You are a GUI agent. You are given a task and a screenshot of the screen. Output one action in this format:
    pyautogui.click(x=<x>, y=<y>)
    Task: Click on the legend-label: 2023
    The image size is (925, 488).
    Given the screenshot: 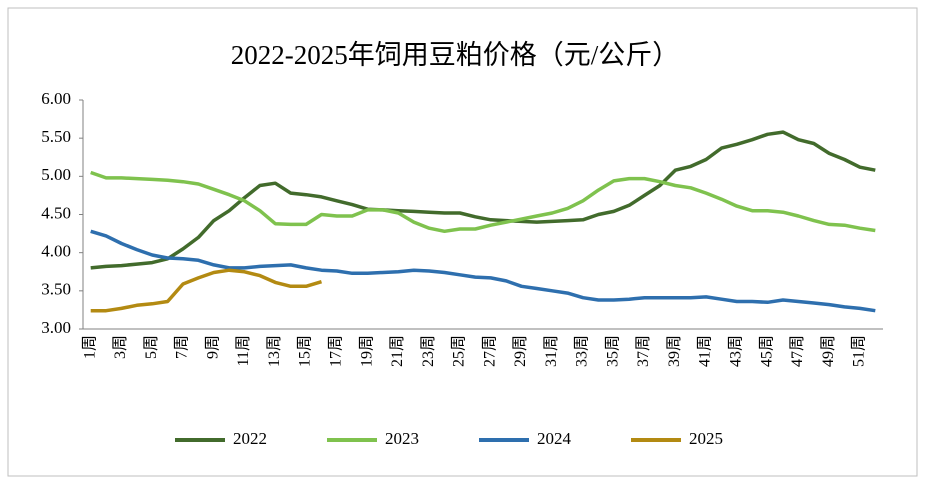 What is the action you would take?
    pyautogui.click(x=402, y=438)
    